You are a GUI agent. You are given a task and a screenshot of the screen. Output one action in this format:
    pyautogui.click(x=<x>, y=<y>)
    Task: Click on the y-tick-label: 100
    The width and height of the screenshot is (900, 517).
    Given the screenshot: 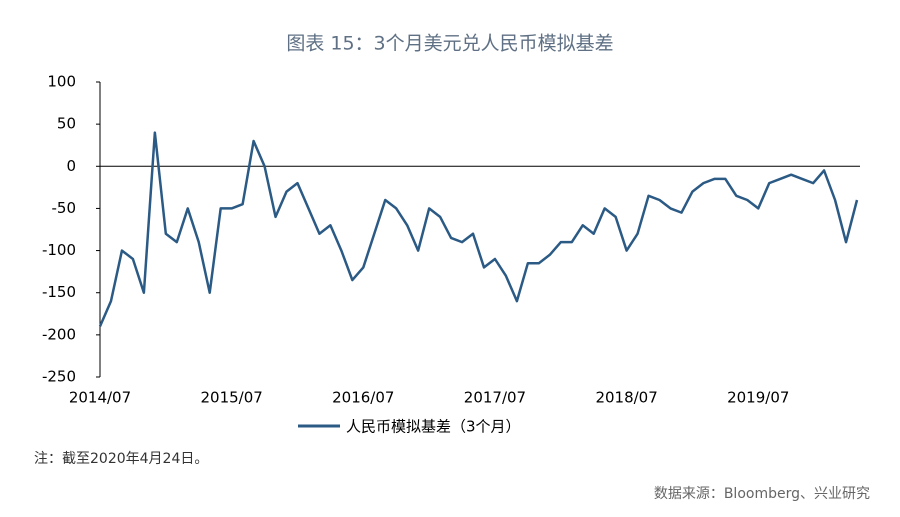 What is the action you would take?
    pyautogui.click(x=61, y=82)
    